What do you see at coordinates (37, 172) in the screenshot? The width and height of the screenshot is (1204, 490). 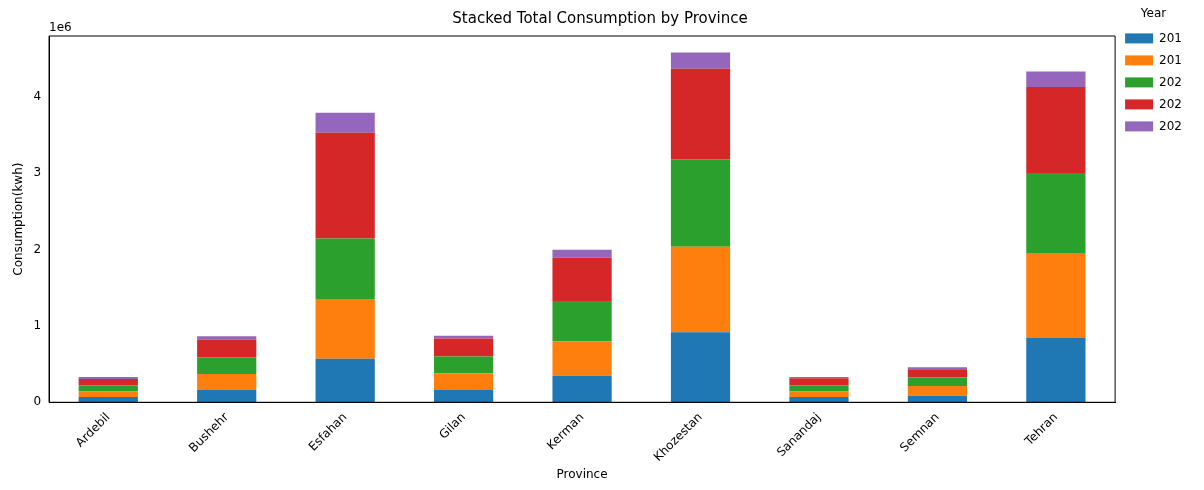 I see `y-tick-label: 3` at bounding box center [37, 172].